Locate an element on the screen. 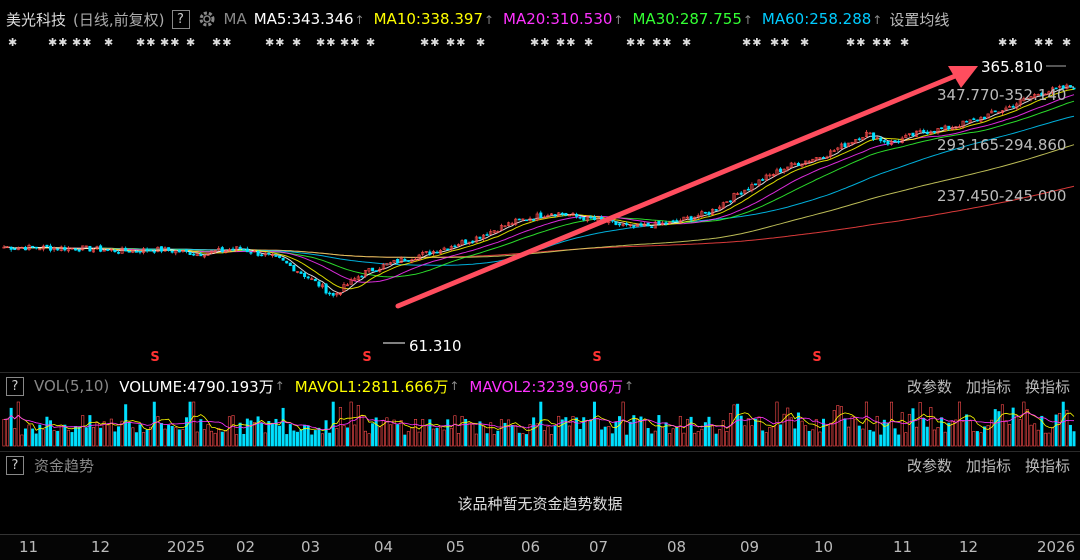 This screenshot has height=560, width=1080. gear-icon is located at coordinates (207, 19).